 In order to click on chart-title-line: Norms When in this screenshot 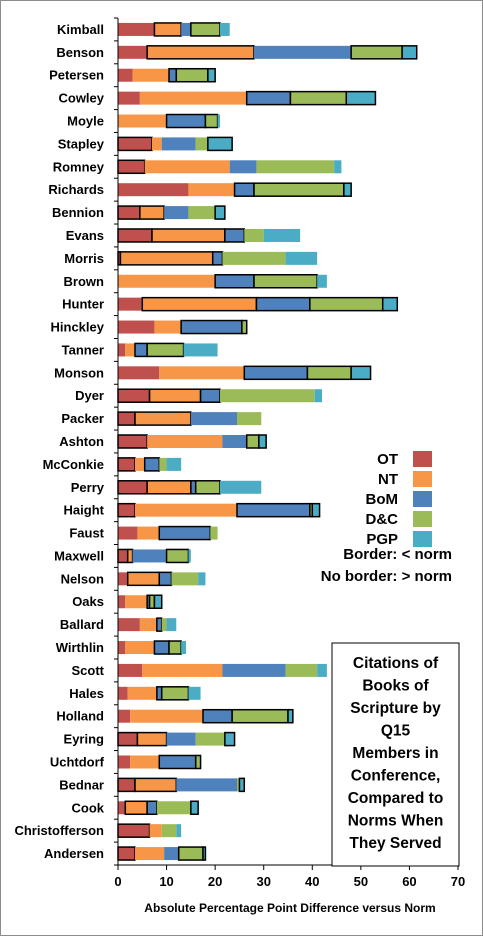, I will do `click(396, 821)`.